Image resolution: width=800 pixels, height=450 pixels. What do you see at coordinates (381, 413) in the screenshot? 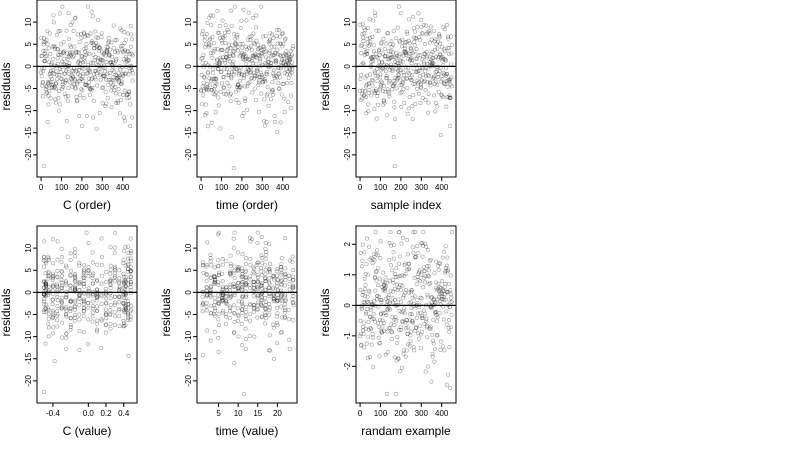
I see `x-tick-label: 100` at bounding box center [381, 413].